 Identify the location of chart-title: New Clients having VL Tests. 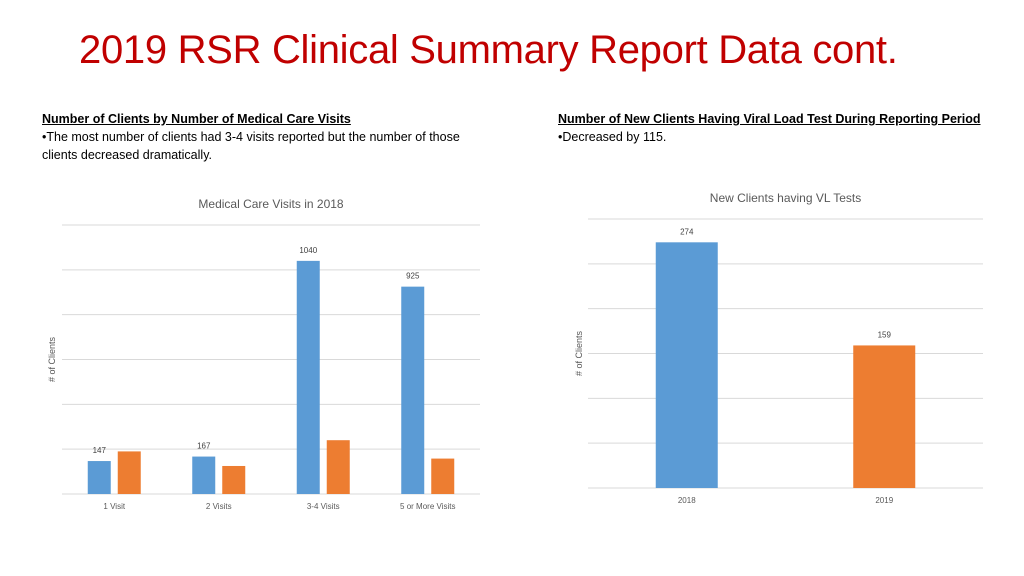
(785, 198).